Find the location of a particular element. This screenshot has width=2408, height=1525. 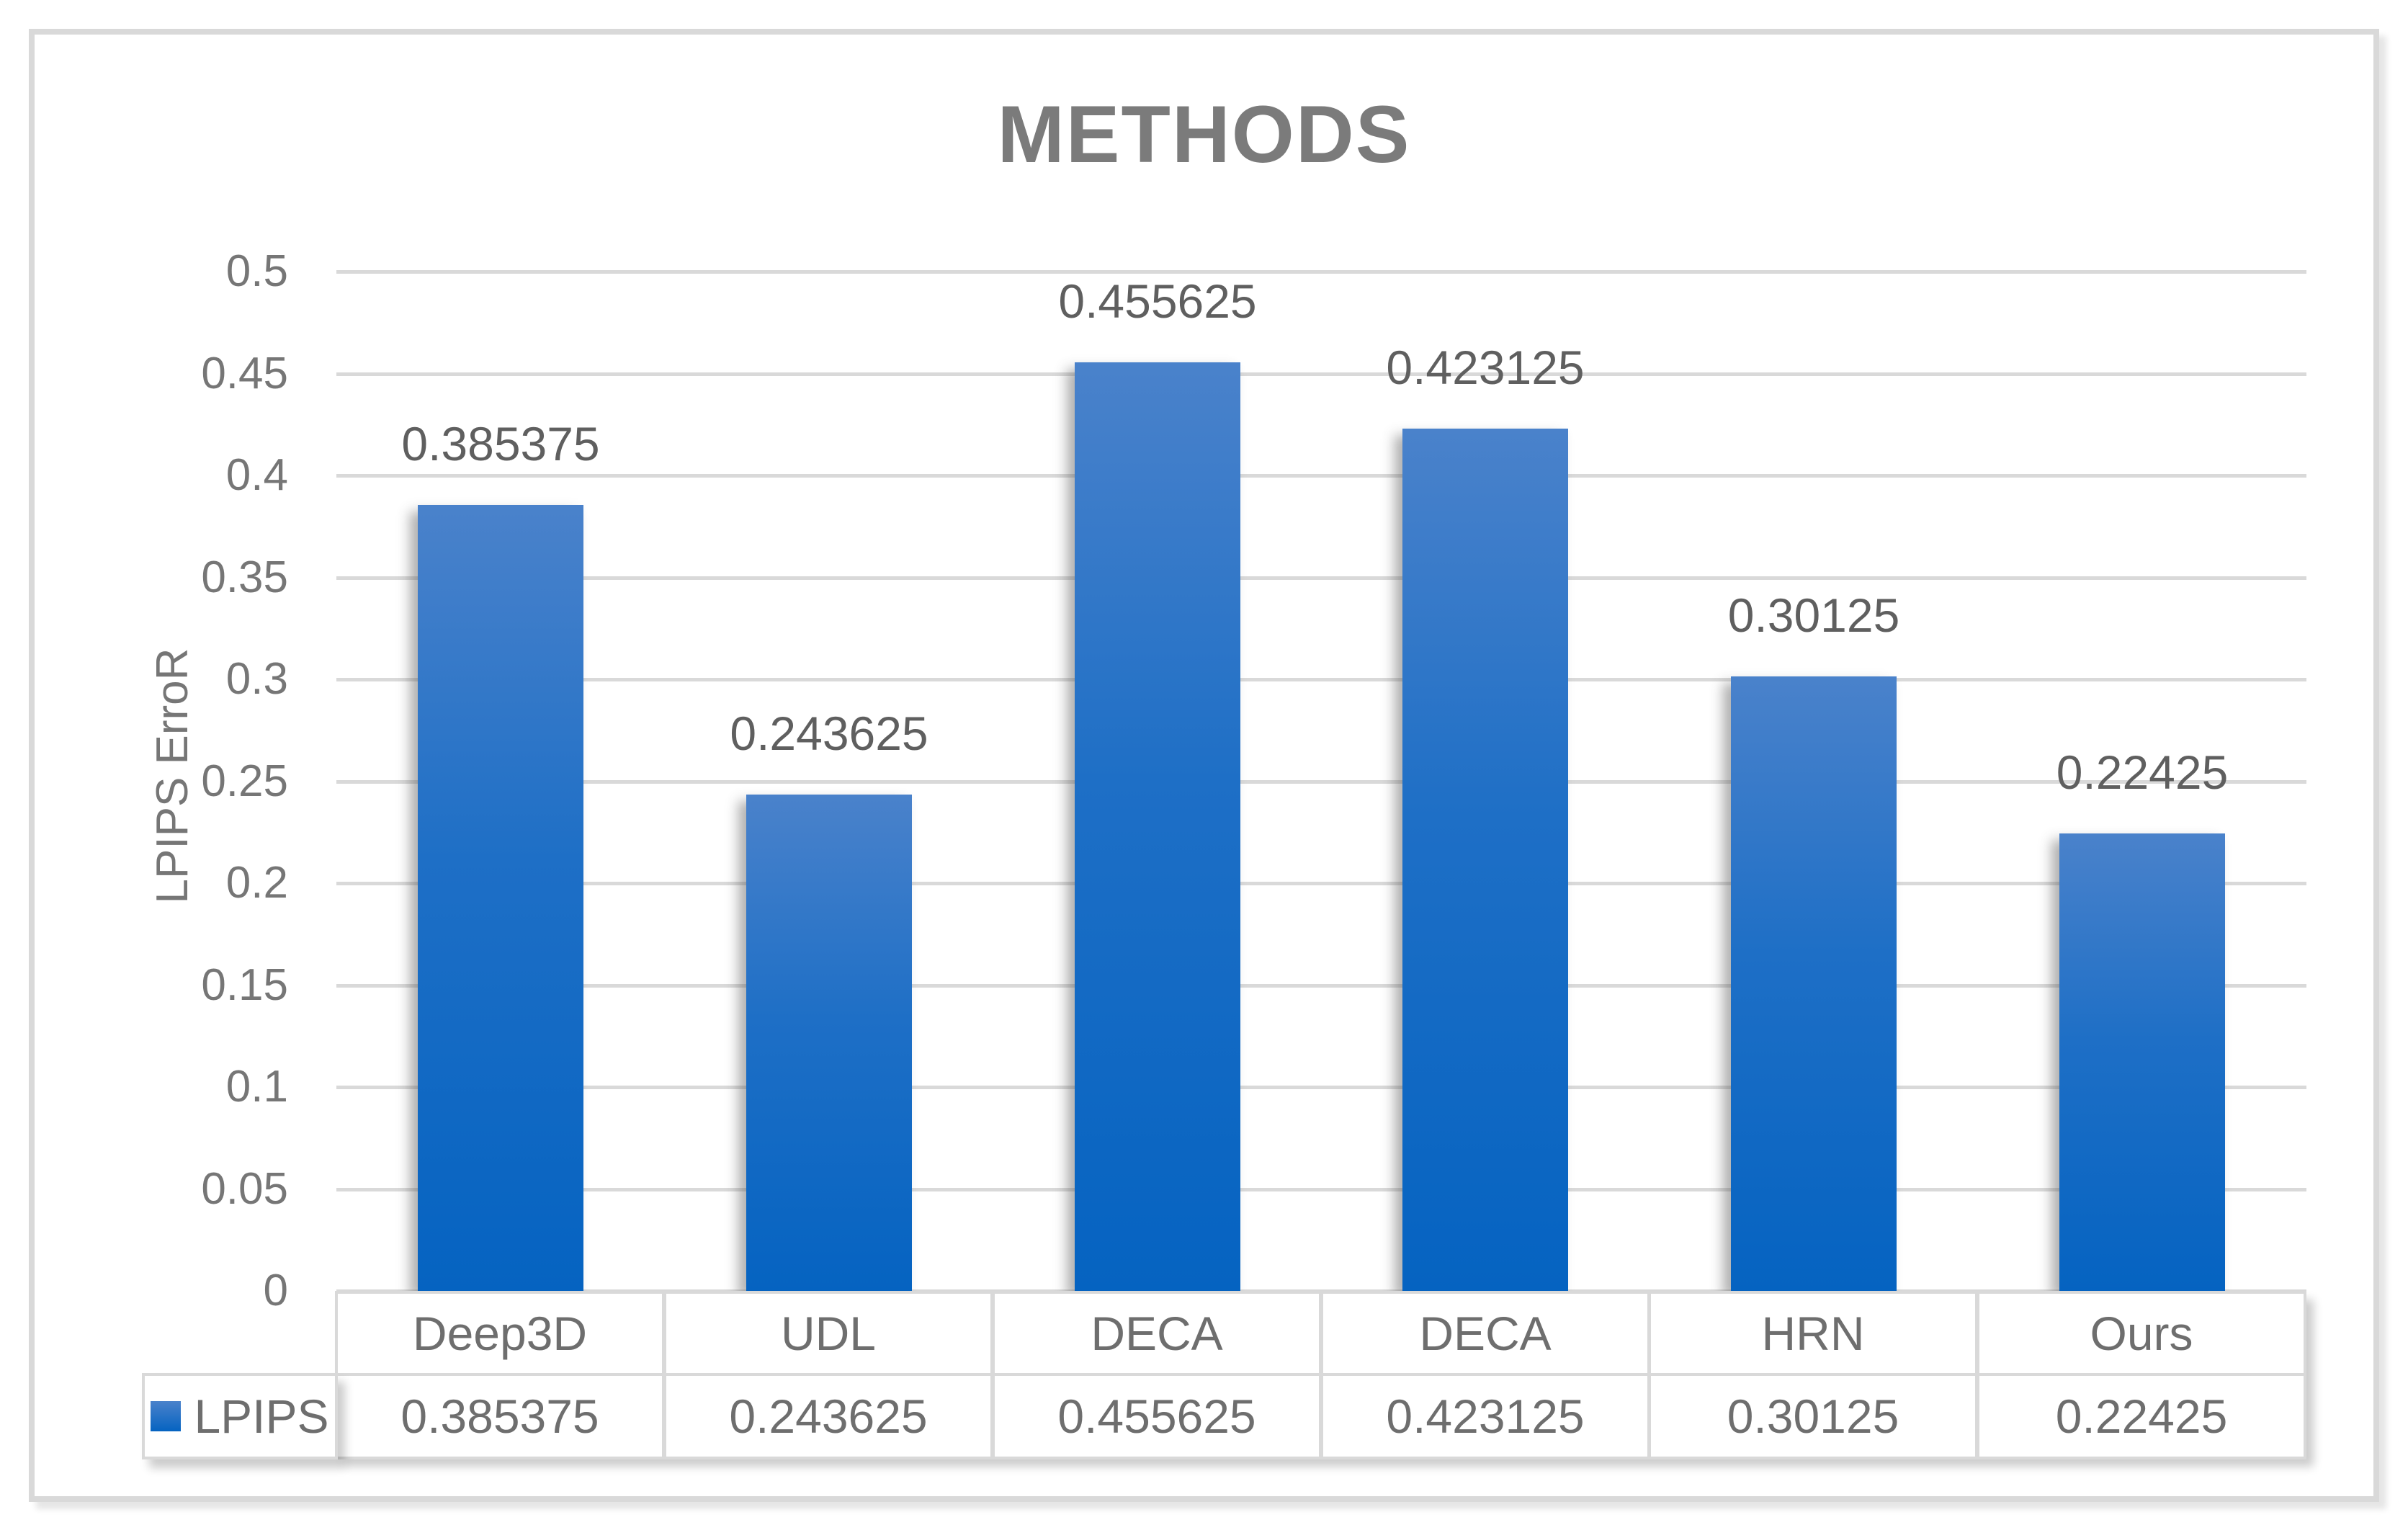

legend-series-swatch-icon is located at coordinates (166, 1416).